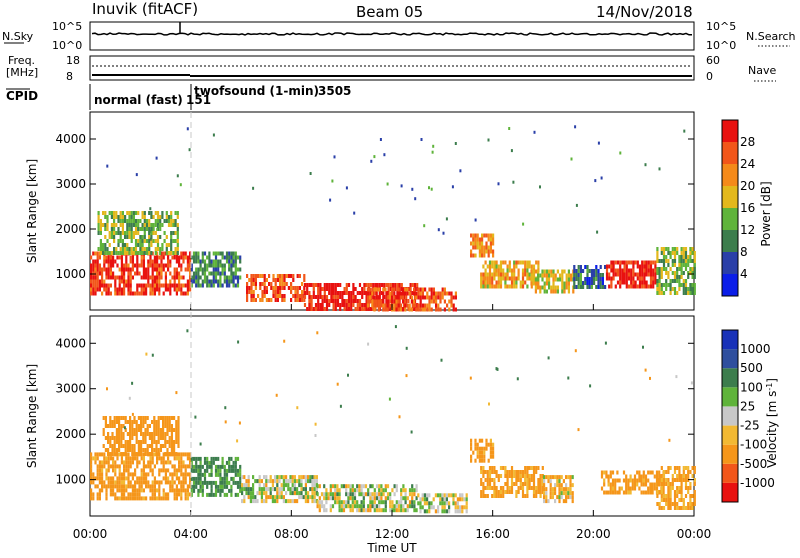 The height and width of the screenshot is (558, 800). Describe the element at coordinates (70, 139) in the screenshot. I see `ytick-label: 4000` at that location.